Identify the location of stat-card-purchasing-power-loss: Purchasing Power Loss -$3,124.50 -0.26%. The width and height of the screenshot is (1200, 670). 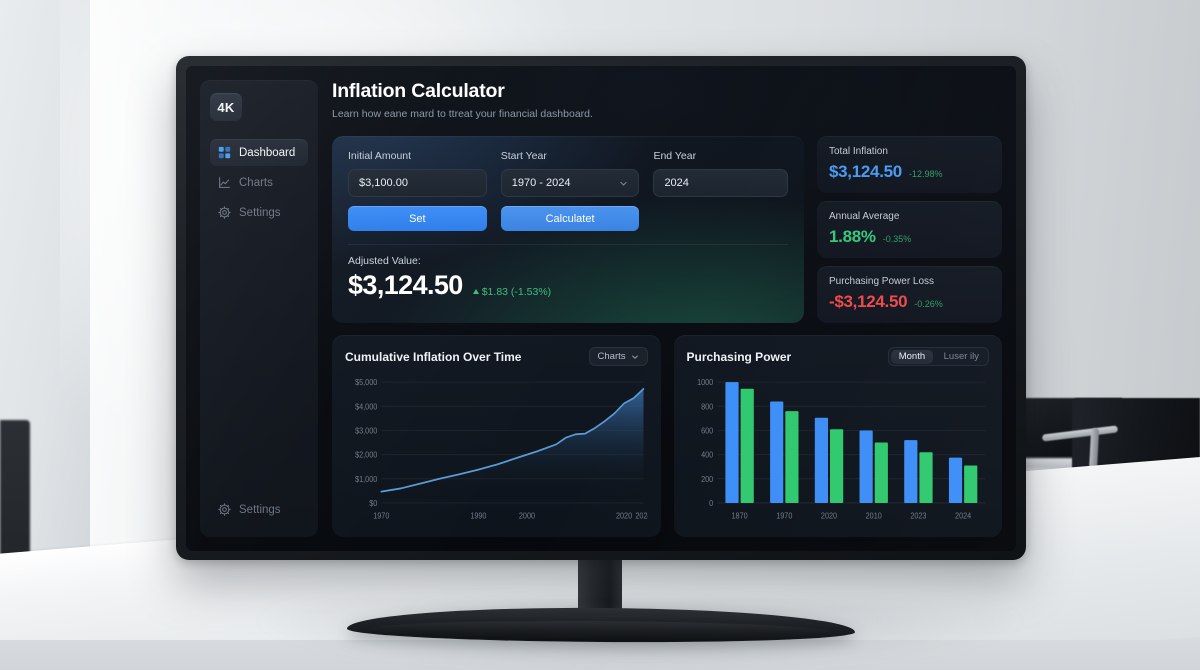
(909, 294).